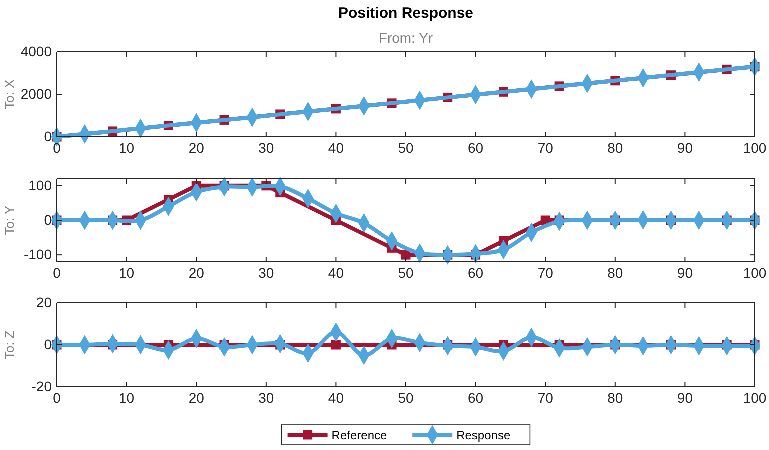 The height and width of the screenshot is (450, 769). I want to click on y-tick-label: 20, so click(44, 302).